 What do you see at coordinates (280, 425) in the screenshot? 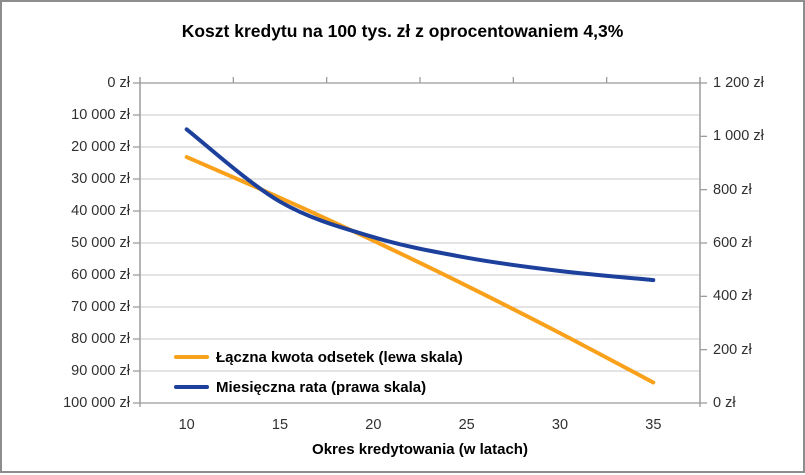
I see `x-axis-tick-label: 15` at bounding box center [280, 425].